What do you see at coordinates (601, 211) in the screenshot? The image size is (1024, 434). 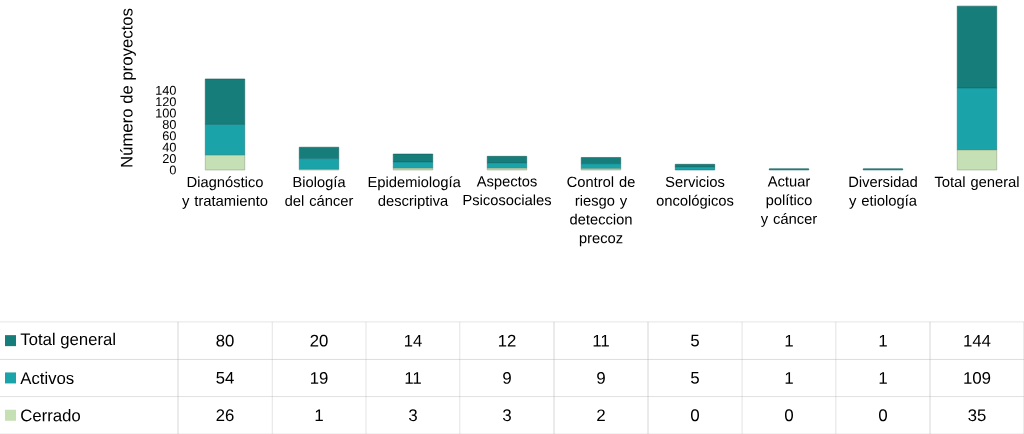 I see `x-tick-label: Control de riesgo y deteccion precoz` at bounding box center [601, 211].